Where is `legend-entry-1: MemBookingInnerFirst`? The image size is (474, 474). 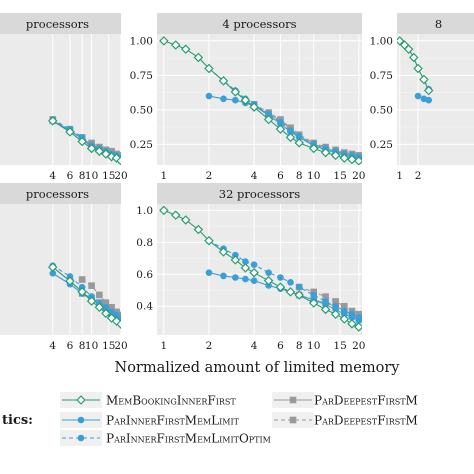
legend-entry-1: MemBookingInnerFirst is located at coordinates (148, 400).